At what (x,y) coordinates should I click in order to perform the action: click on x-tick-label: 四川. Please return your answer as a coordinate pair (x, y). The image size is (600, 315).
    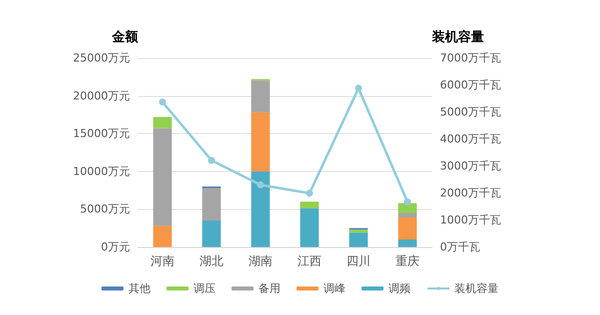
    Looking at the image, I should click on (358, 261).